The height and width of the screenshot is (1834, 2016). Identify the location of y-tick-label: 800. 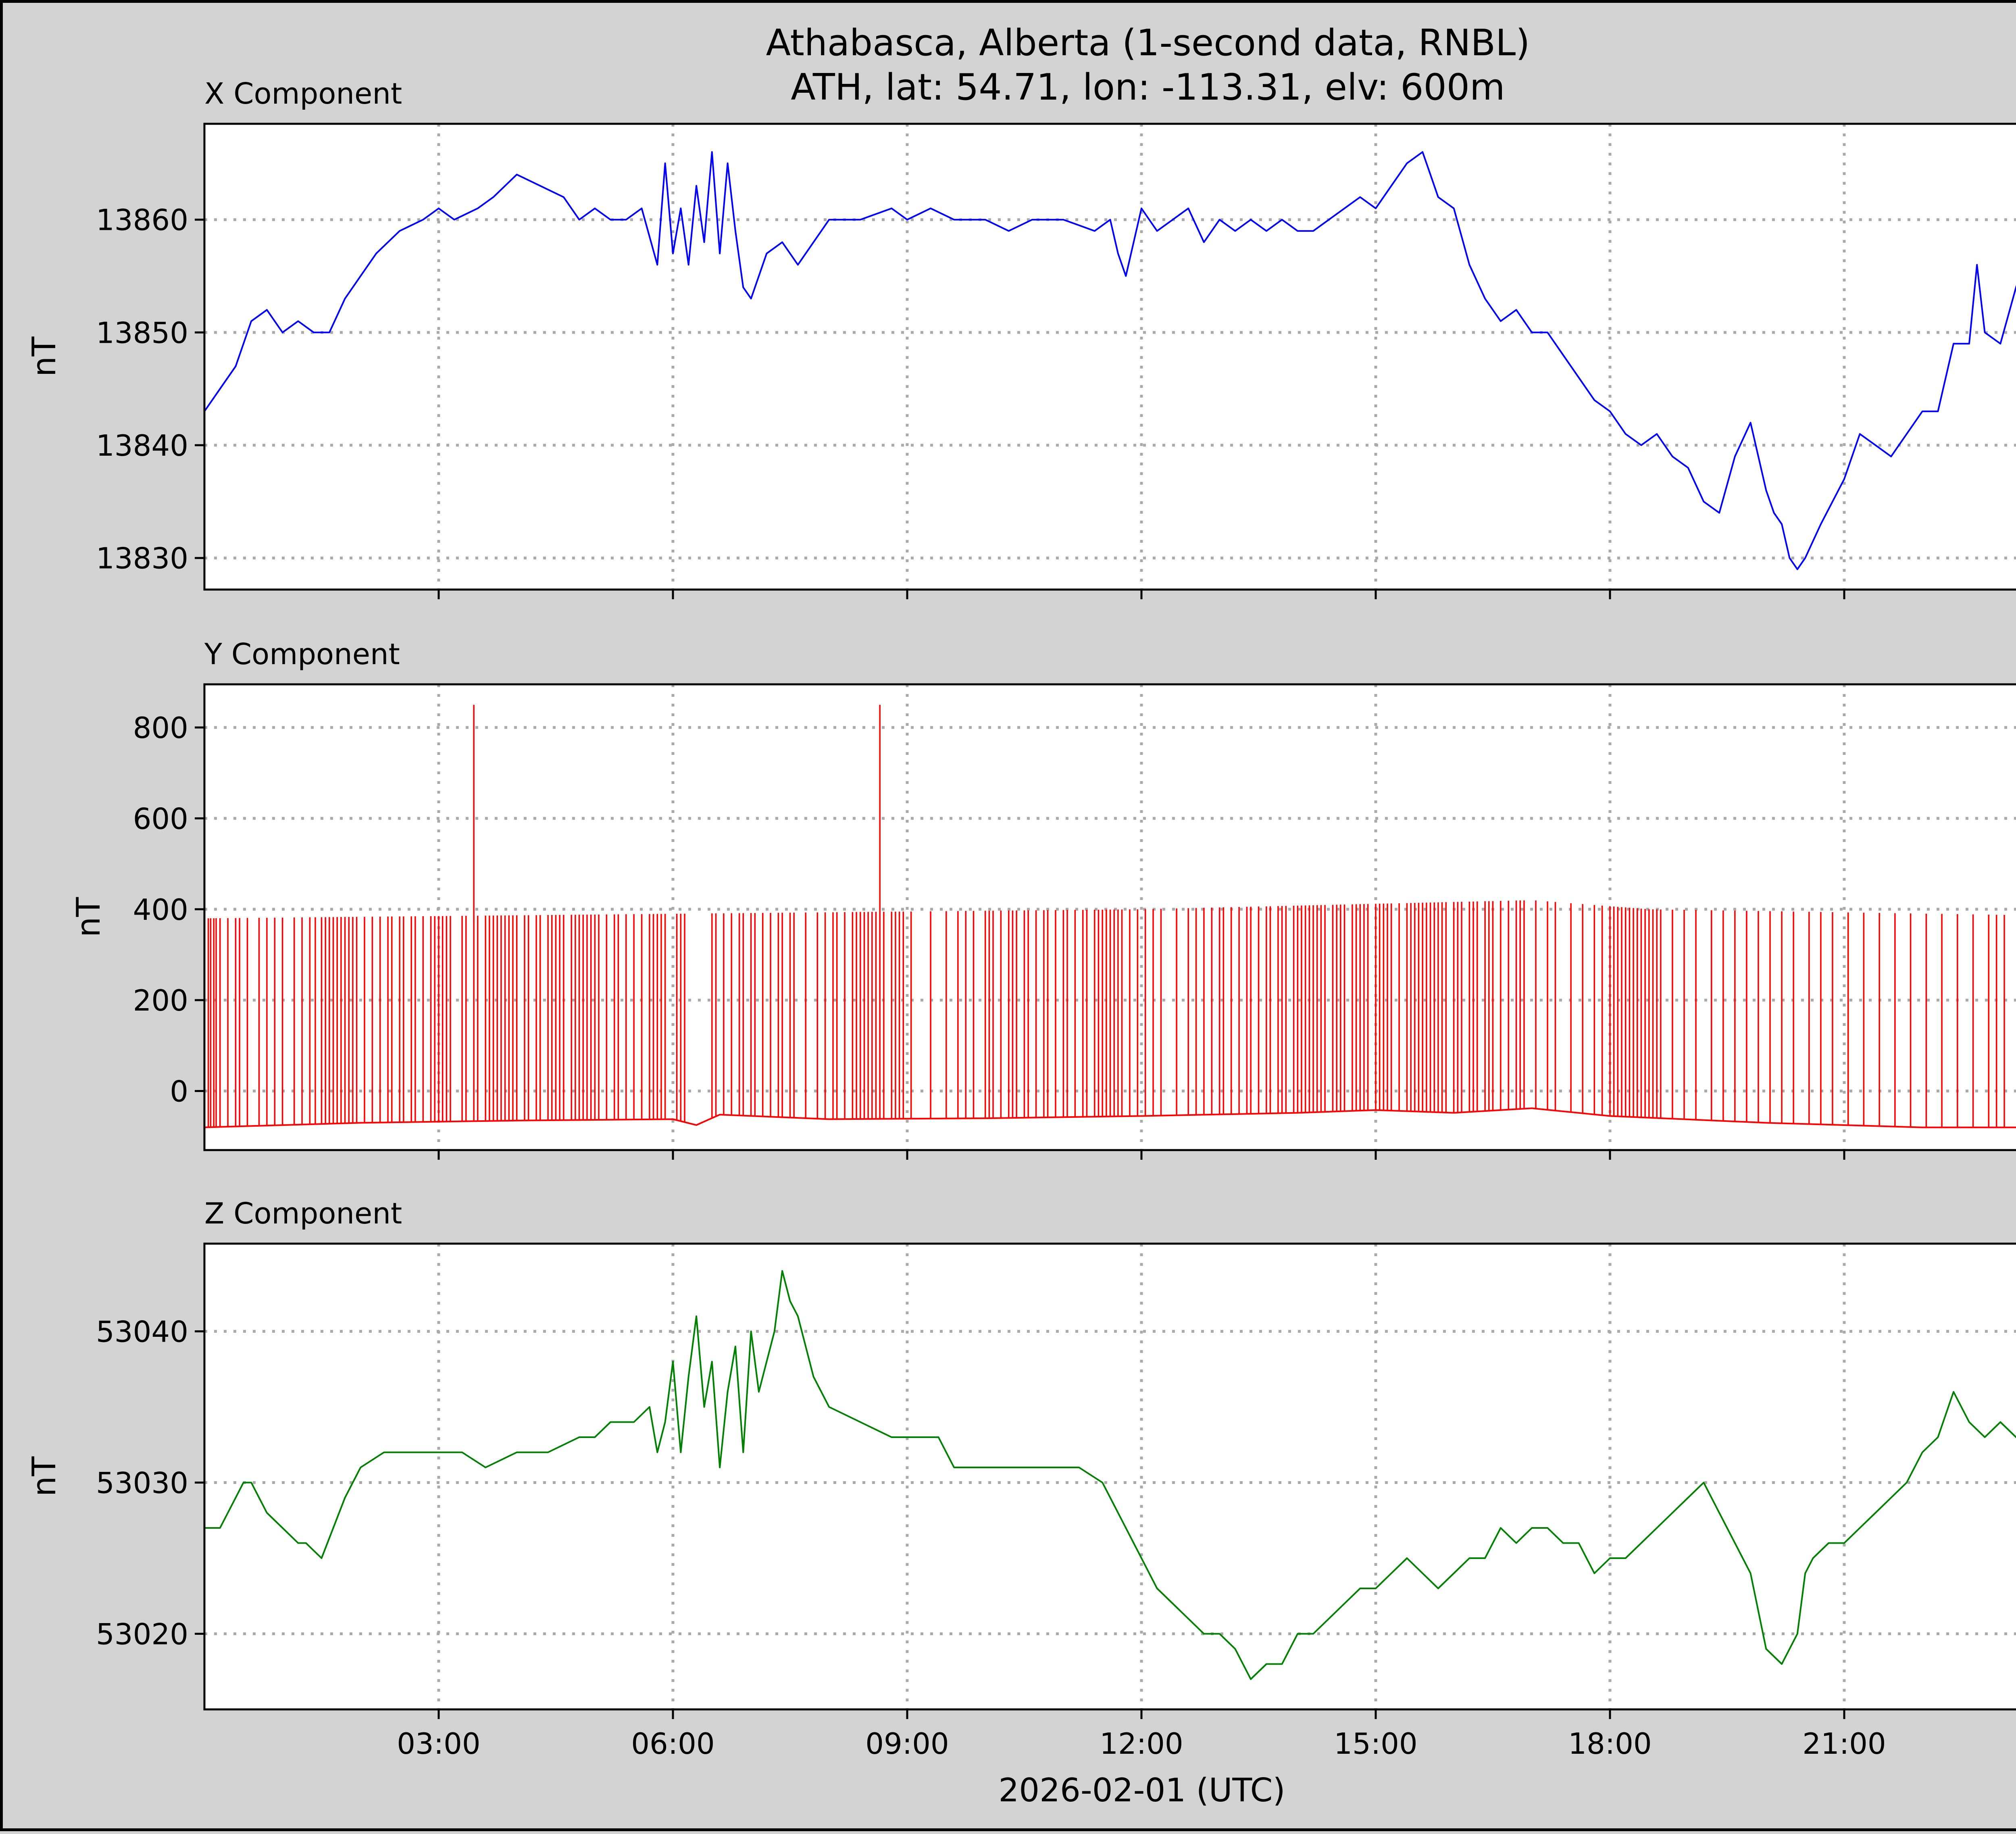
(160, 728).